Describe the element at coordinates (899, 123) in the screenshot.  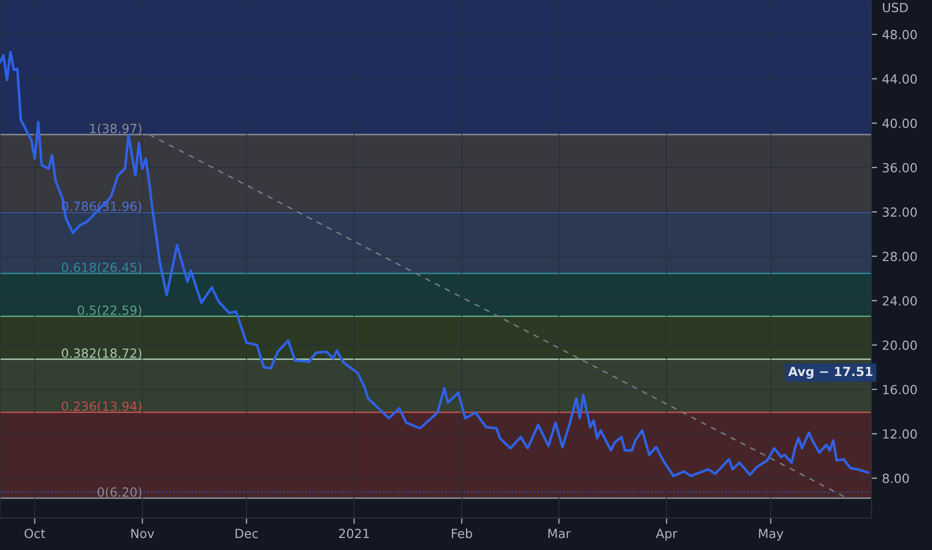
I see `y-tick-label: 40.00` at that location.